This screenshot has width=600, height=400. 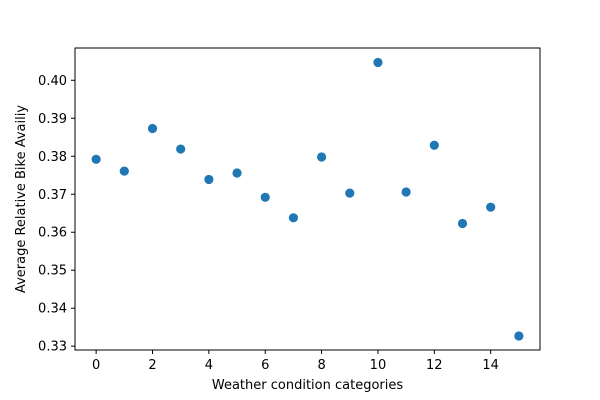 What do you see at coordinates (378, 365) in the screenshot?
I see `x-tick-label: 10` at bounding box center [378, 365].